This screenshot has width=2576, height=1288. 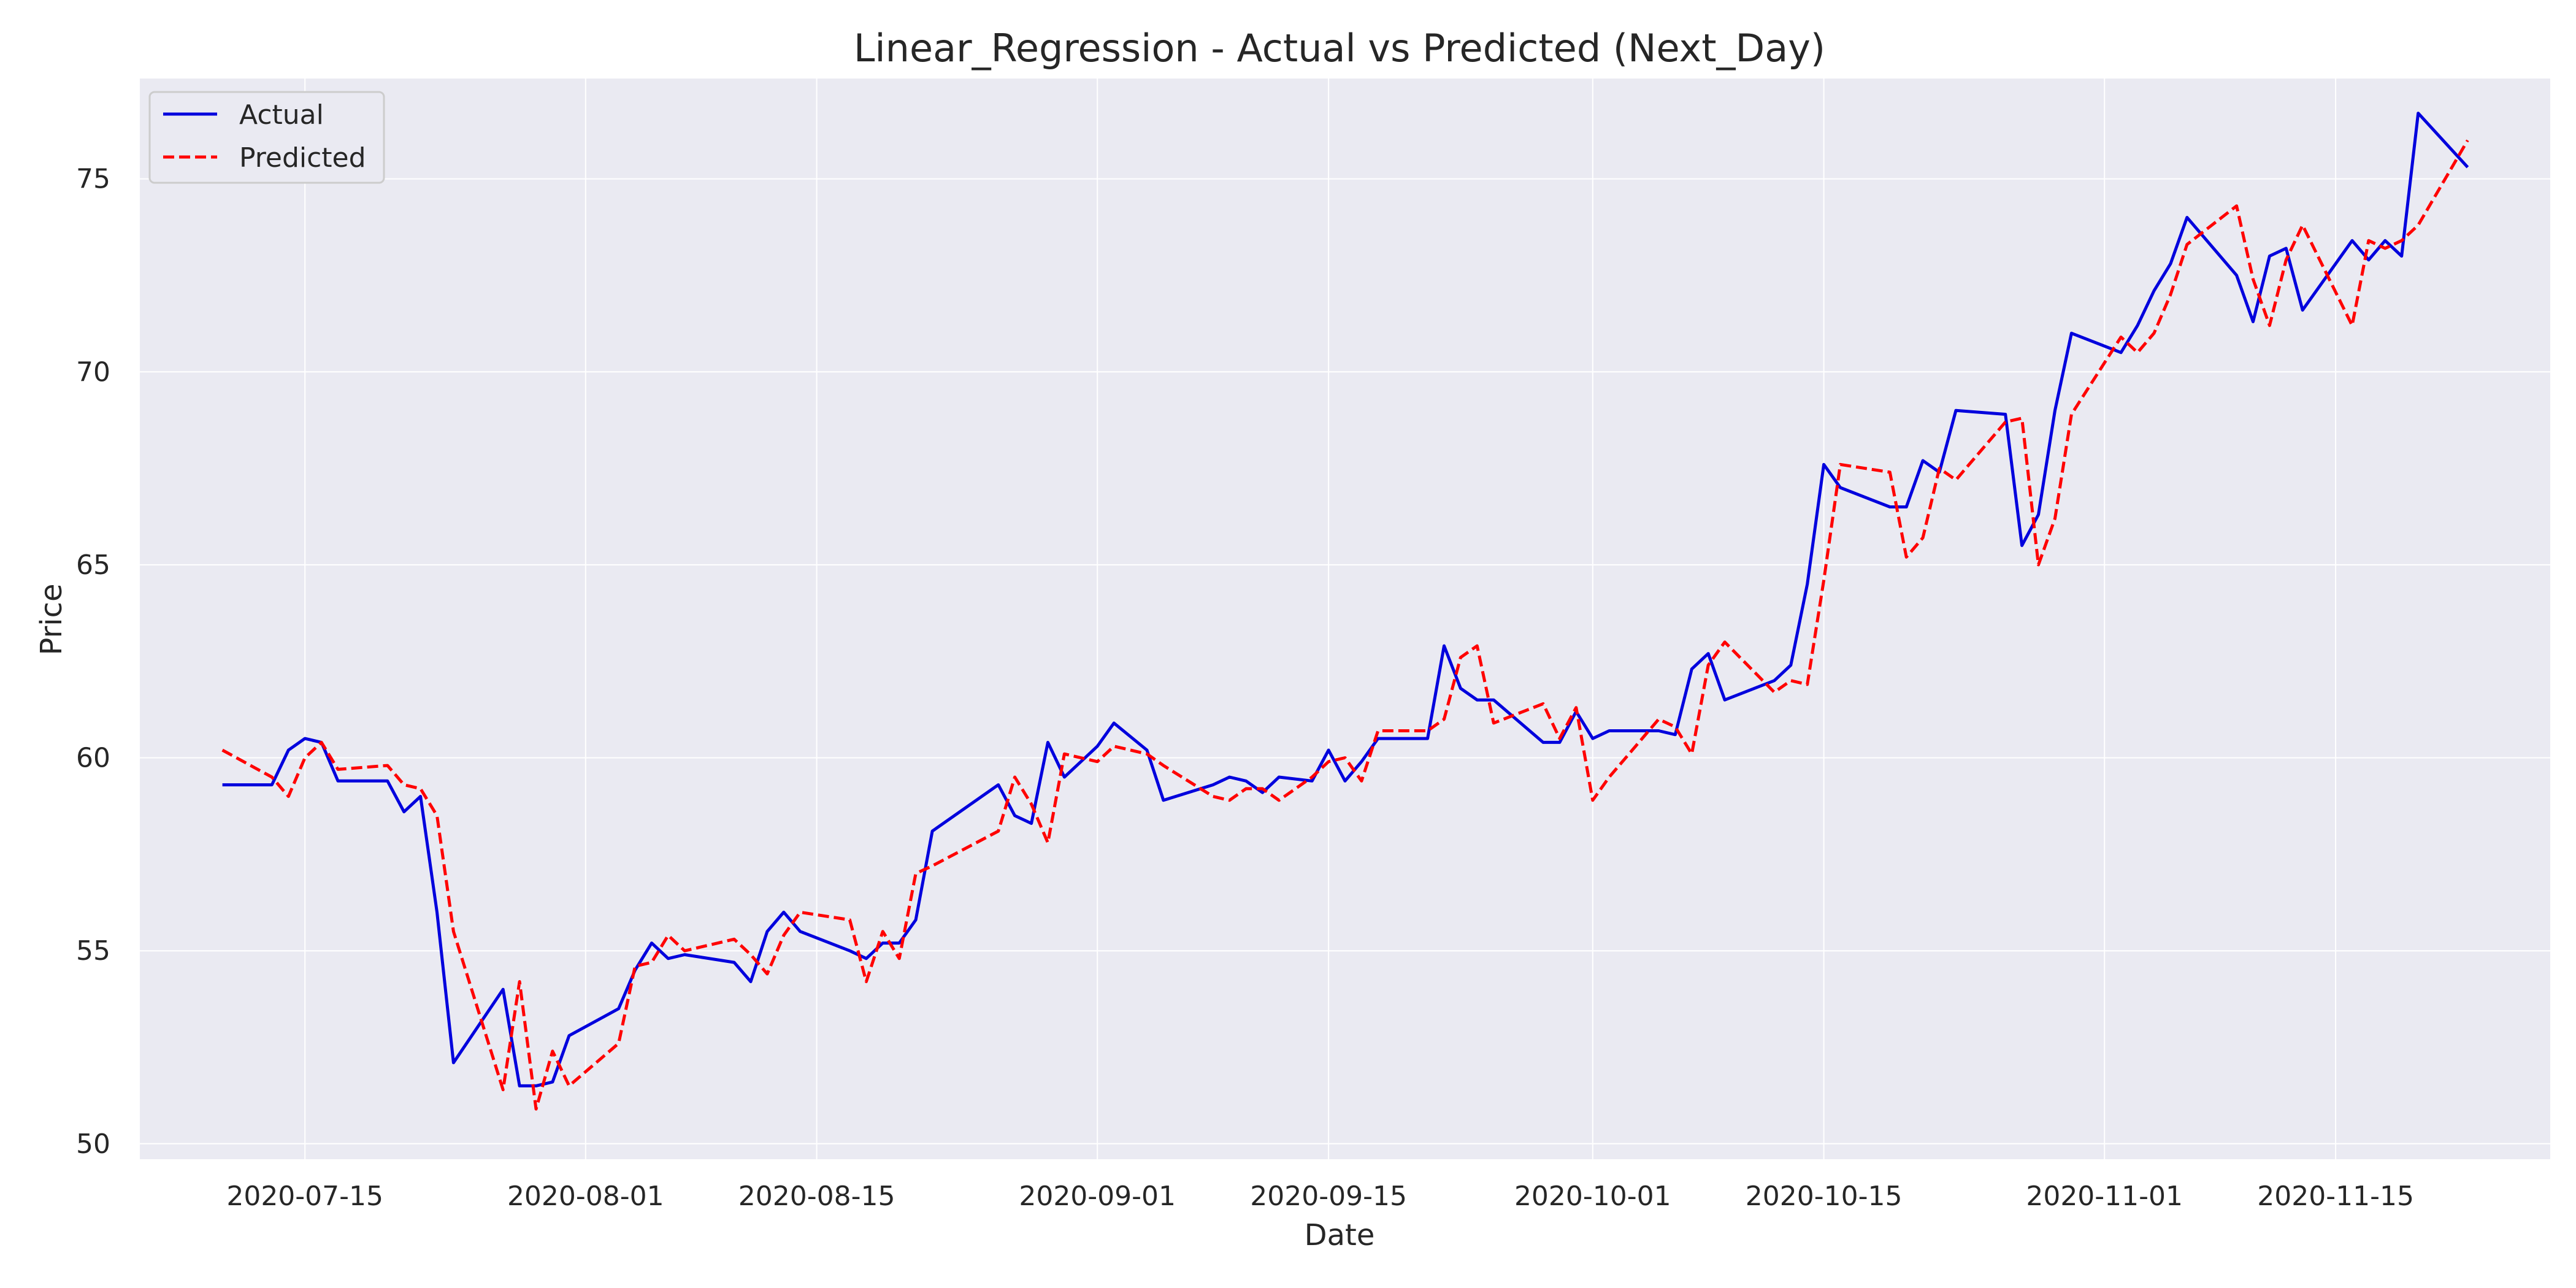 I want to click on y-tick-label: 65, so click(x=93, y=565).